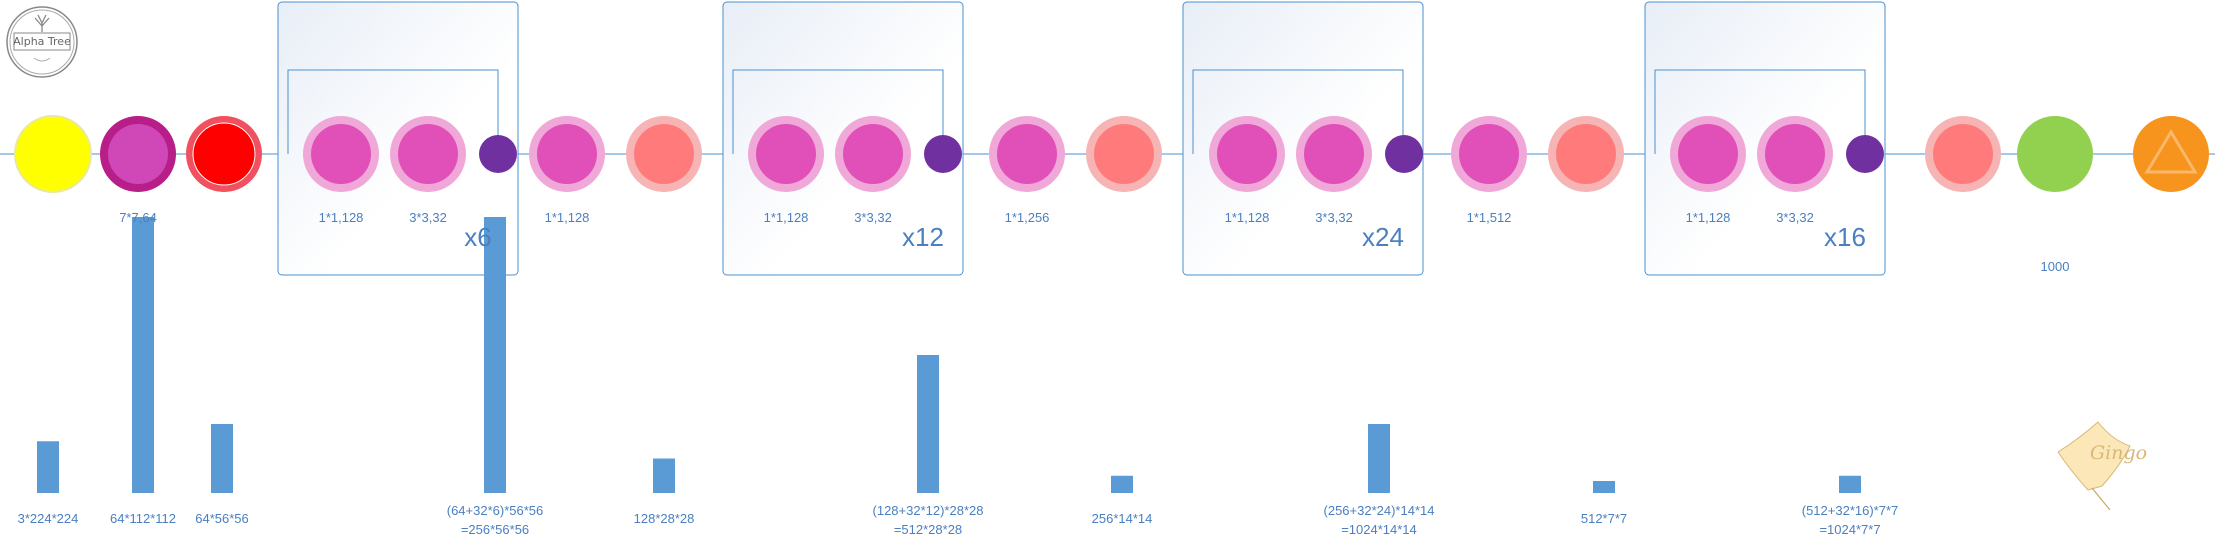 This screenshot has width=2215, height=553. What do you see at coordinates (786, 154) in the screenshot?
I see `node-b2c1-core` at bounding box center [786, 154].